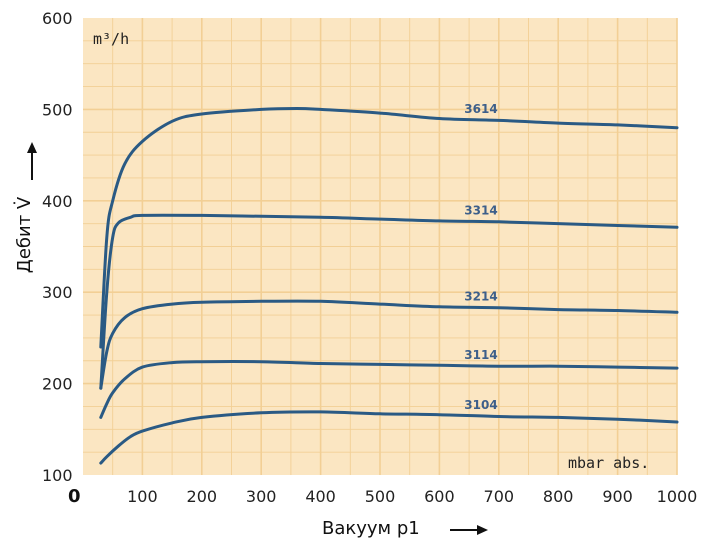  I want to click on y-unit-label: m³/h, so click(111, 39).